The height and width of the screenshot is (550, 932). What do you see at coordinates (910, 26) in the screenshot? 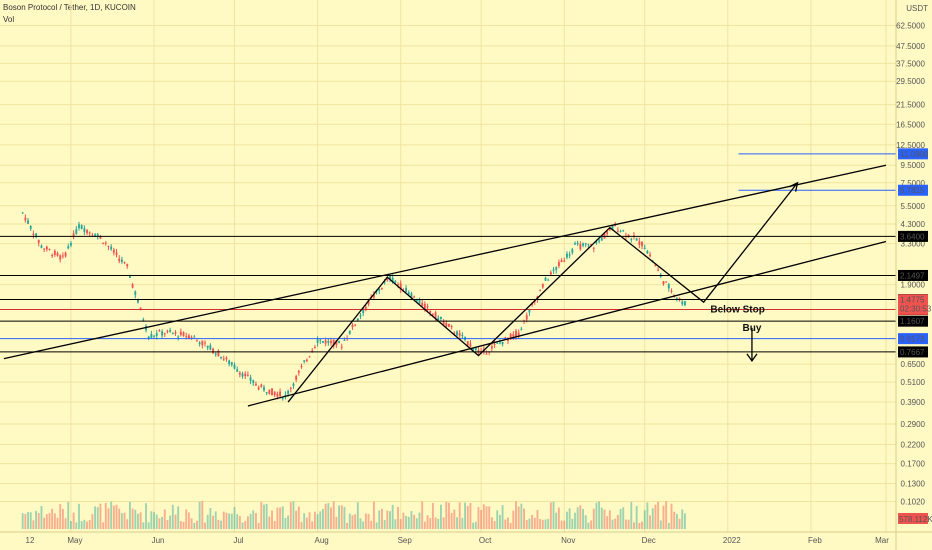
I see `price-tick-label: 62.5000` at bounding box center [910, 26].